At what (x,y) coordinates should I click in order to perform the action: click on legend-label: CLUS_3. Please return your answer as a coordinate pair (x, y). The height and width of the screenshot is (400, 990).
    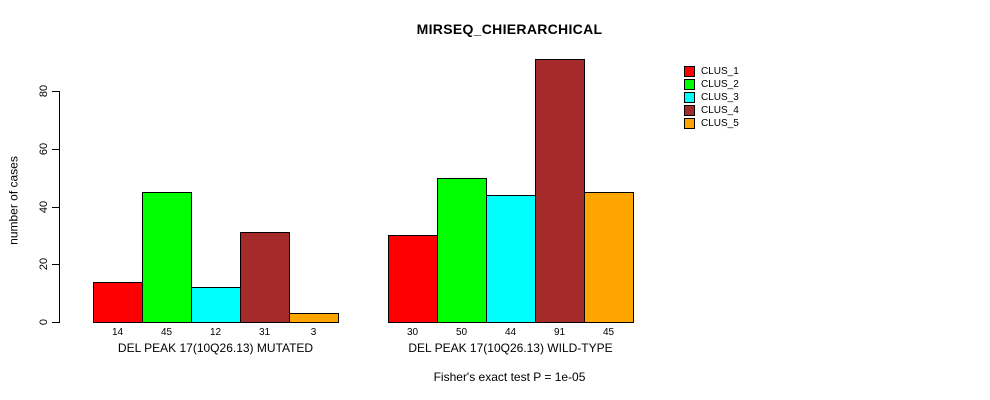
    Looking at the image, I should click on (720, 97).